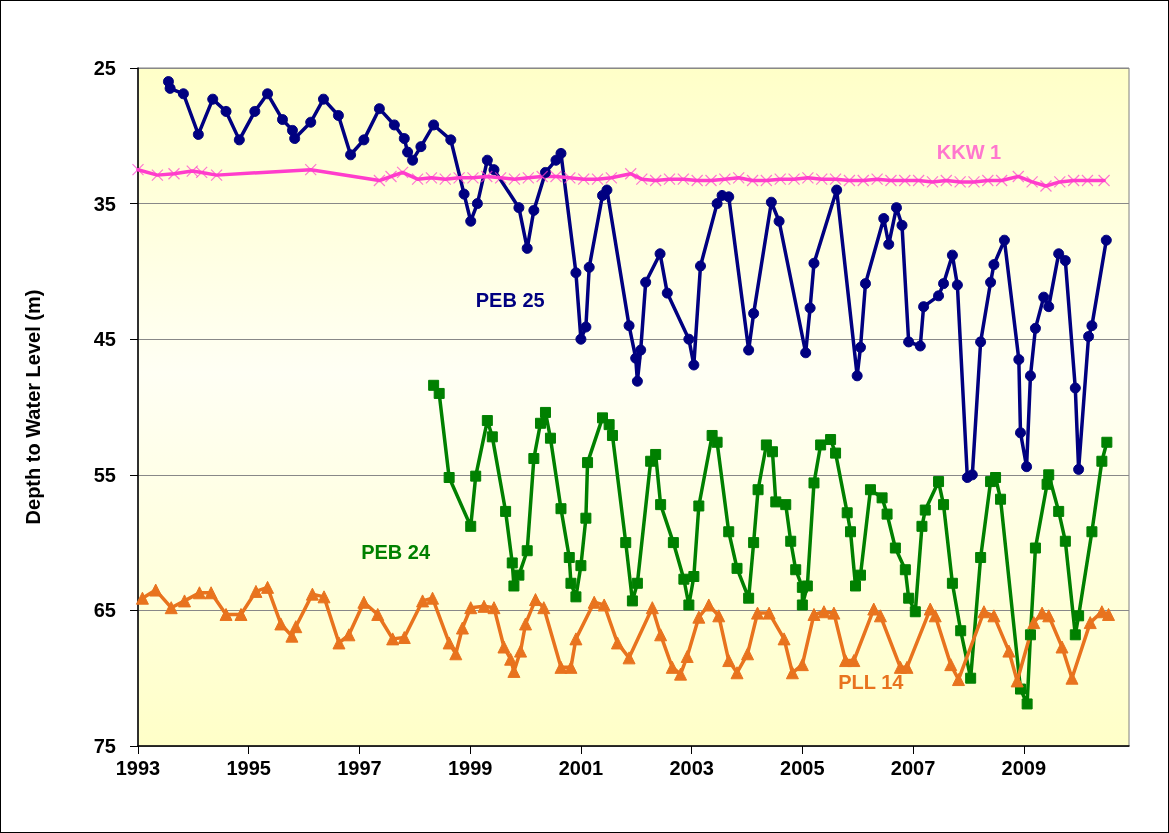 This screenshot has height=833, width=1169. What do you see at coordinates (913, 768) in the screenshot?
I see `x-tick-label: 2007` at bounding box center [913, 768].